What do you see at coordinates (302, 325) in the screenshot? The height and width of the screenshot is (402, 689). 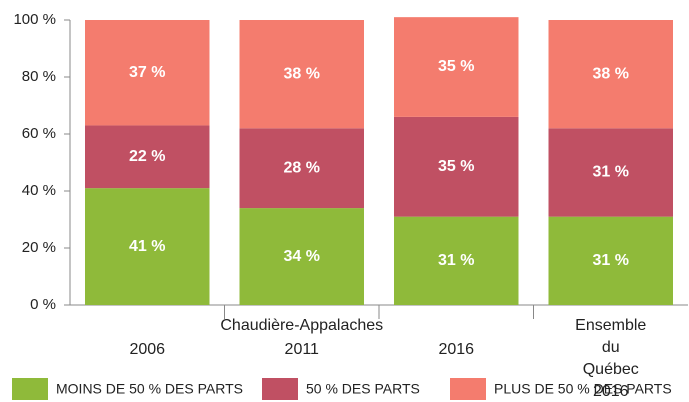 I see `group-label: Chaudière-Appalaches` at bounding box center [302, 325].